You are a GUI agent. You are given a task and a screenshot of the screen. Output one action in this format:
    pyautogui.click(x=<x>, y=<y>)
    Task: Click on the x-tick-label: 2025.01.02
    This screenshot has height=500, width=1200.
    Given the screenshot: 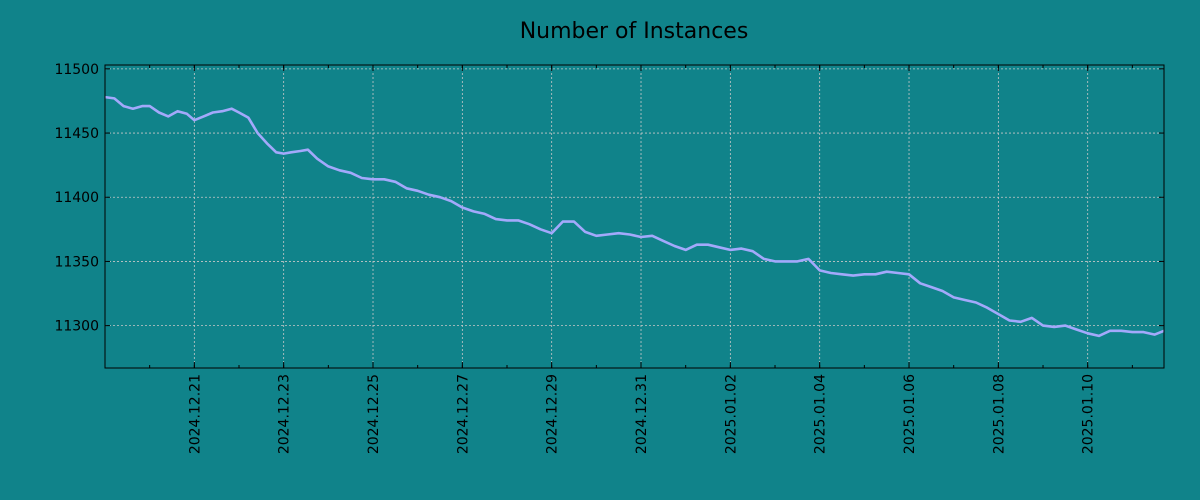 What is the action you would take?
    pyautogui.click(x=731, y=414)
    